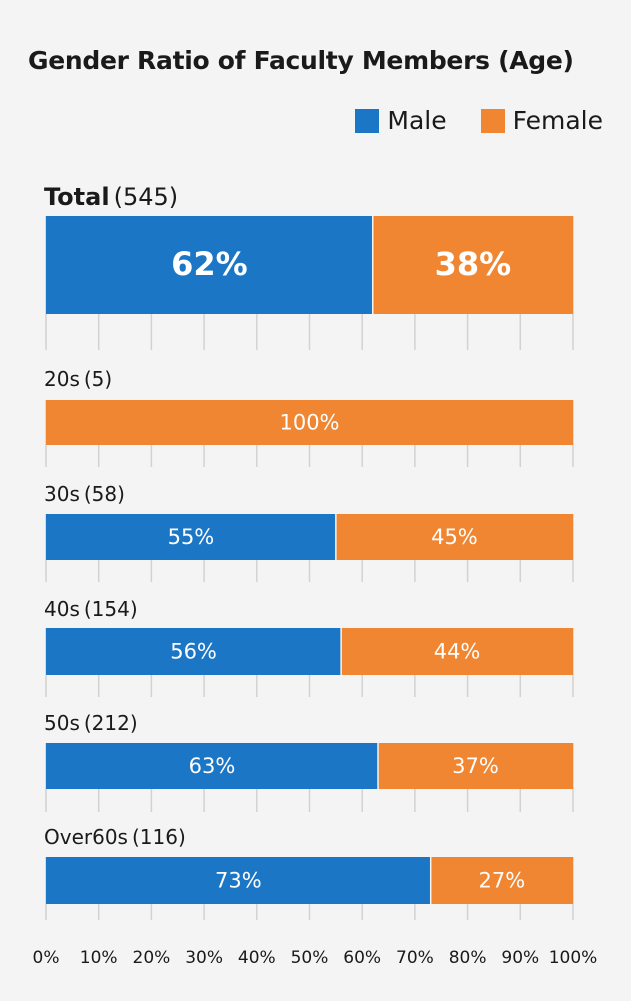 The image size is (631, 1001). Describe the element at coordinates (415, 958) in the screenshot. I see `x-tick-label: 70%` at that location.